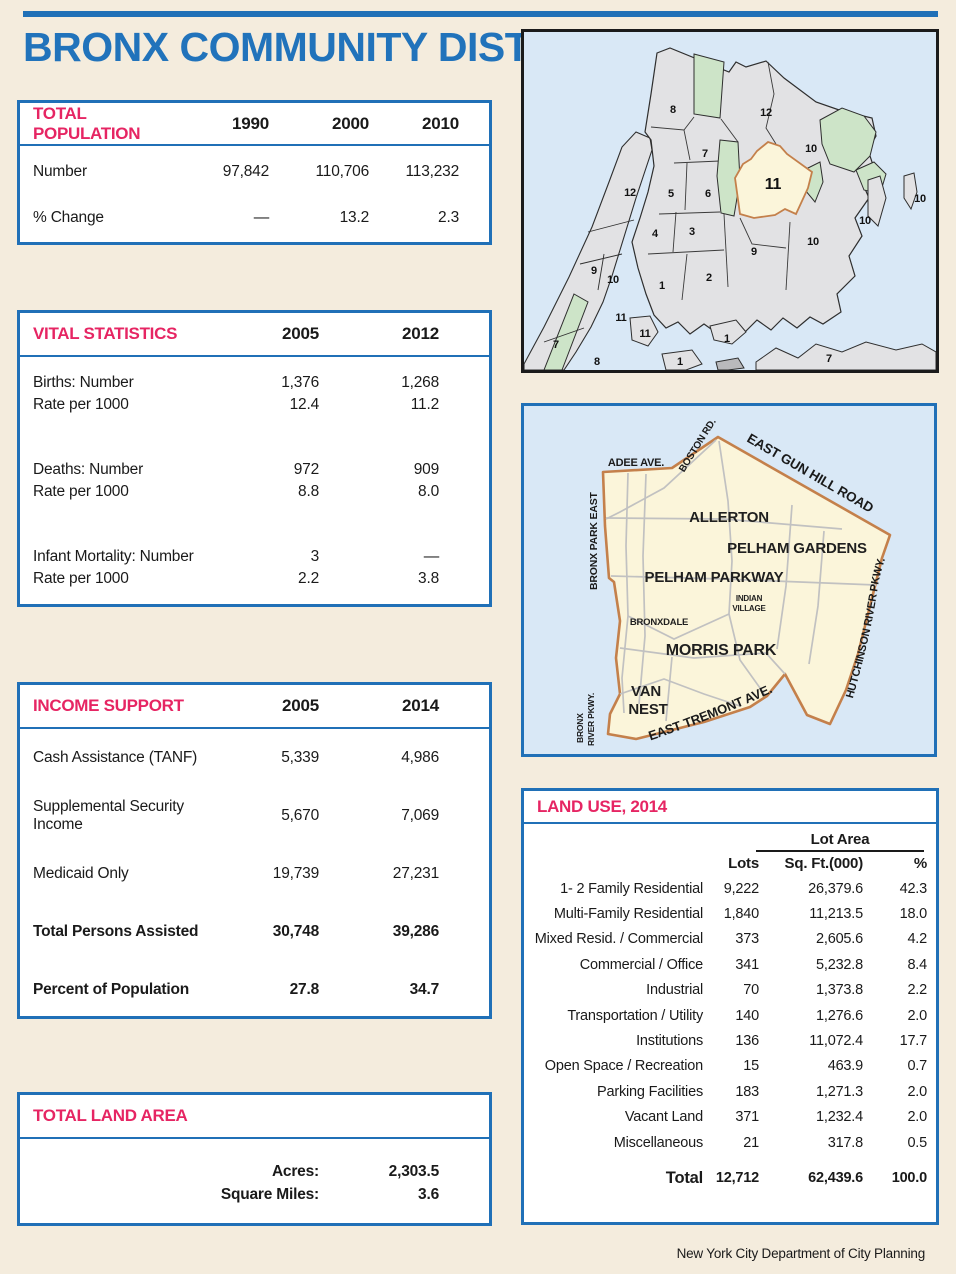  Describe the element at coordinates (775, 1117) in the screenshot. I see `table-row: Vacant Land 371 1,232.4 2.0` at that location.